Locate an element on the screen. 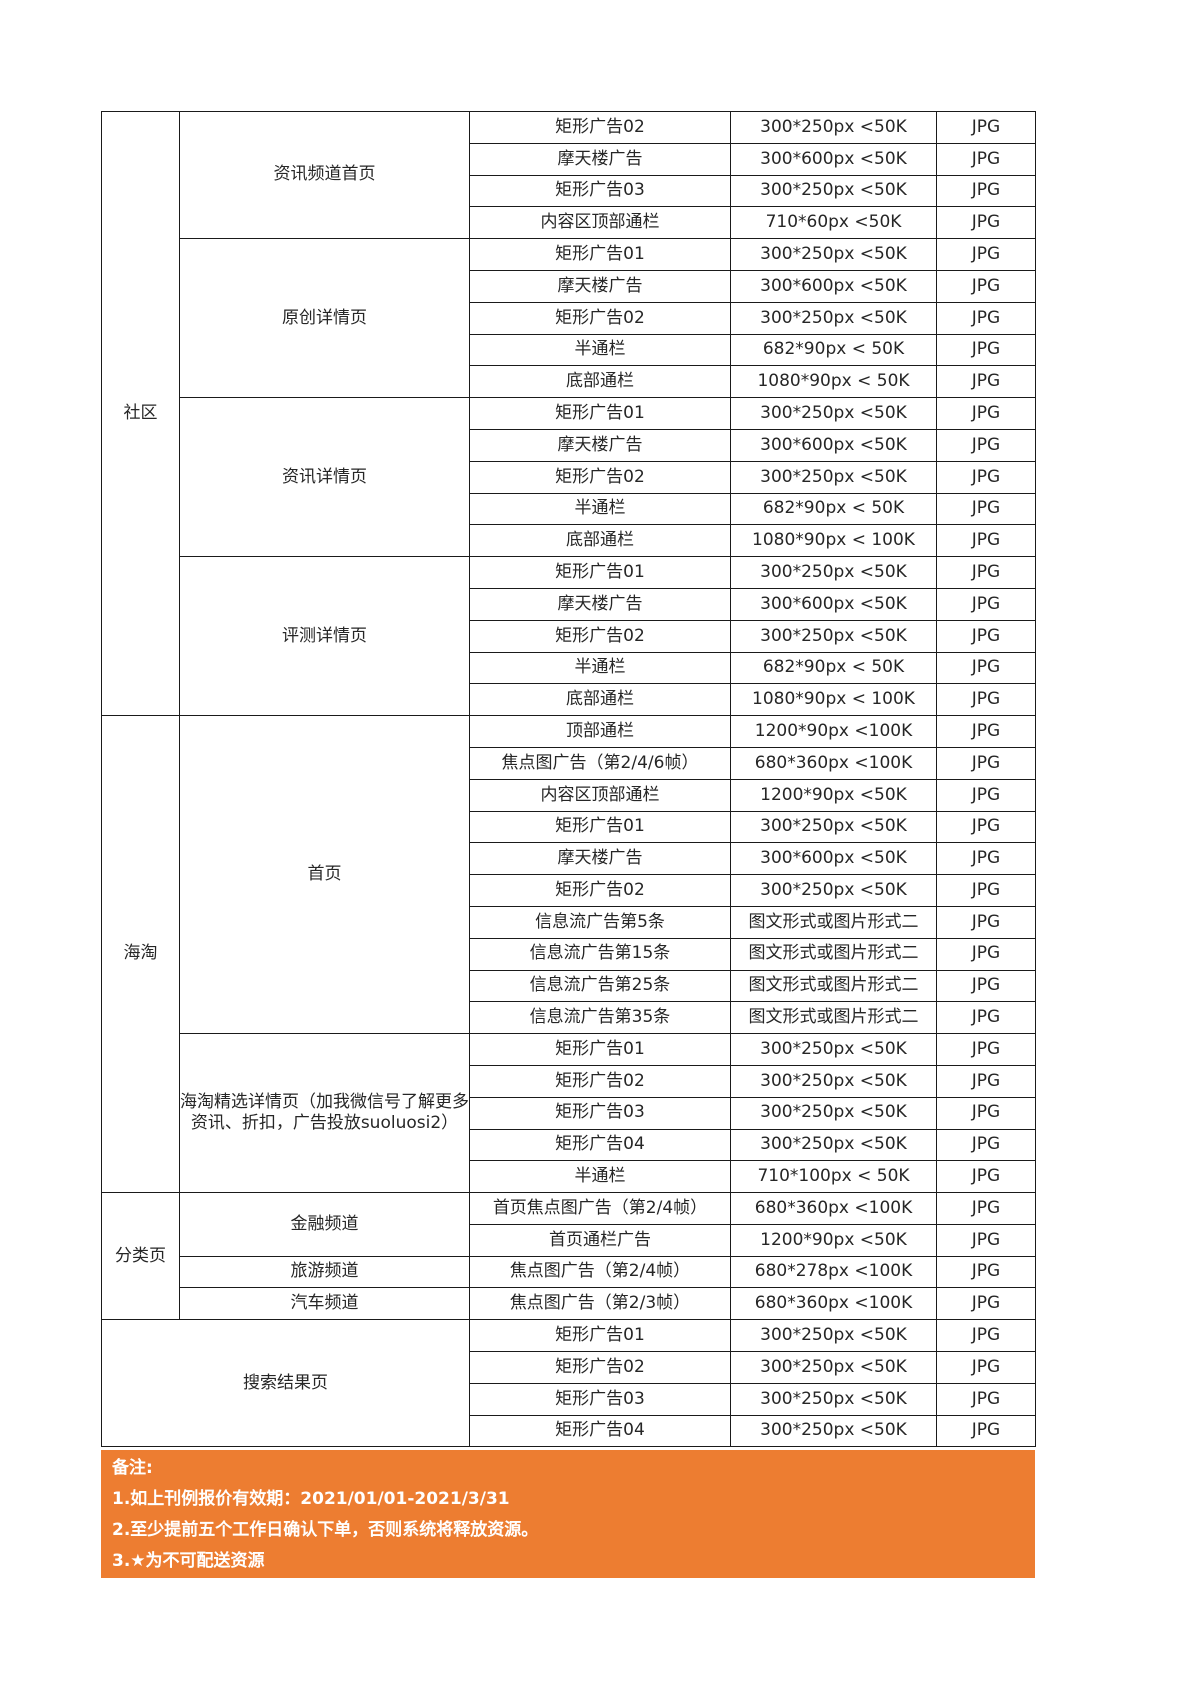 The width and height of the screenshot is (1200, 1698). page-cell: 首页 is located at coordinates (324, 875).